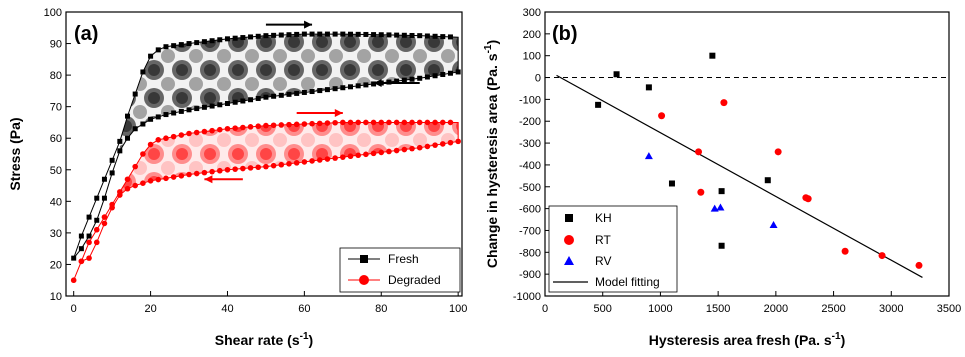 This screenshot has width=965, height=357. What do you see at coordinates (403, 259) in the screenshot?
I see `legend-fresh-label: Fresh` at bounding box center [403, 259].